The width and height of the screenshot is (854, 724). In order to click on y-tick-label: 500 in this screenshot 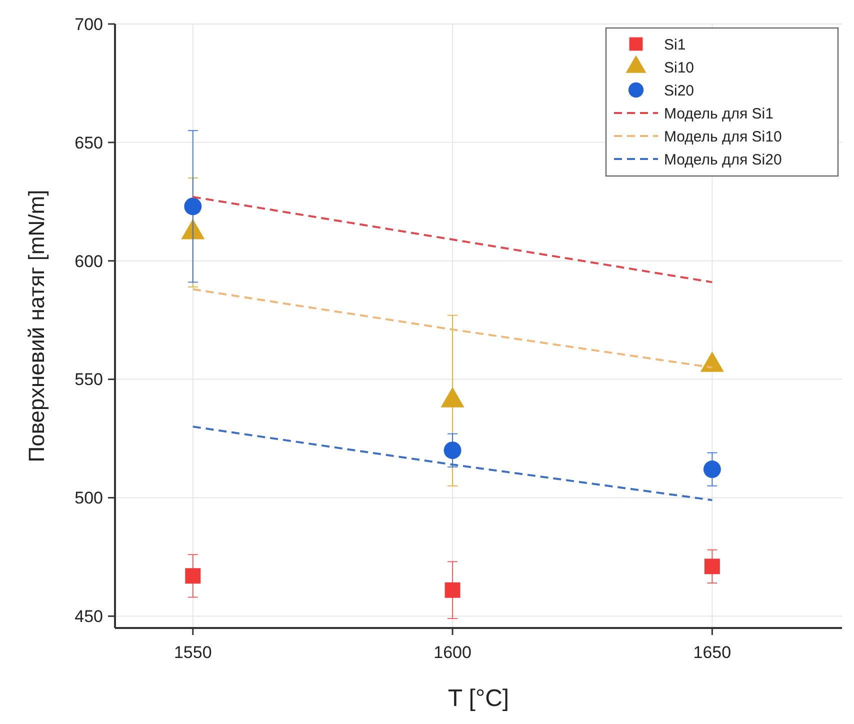, I will do `click(88, 498)`.